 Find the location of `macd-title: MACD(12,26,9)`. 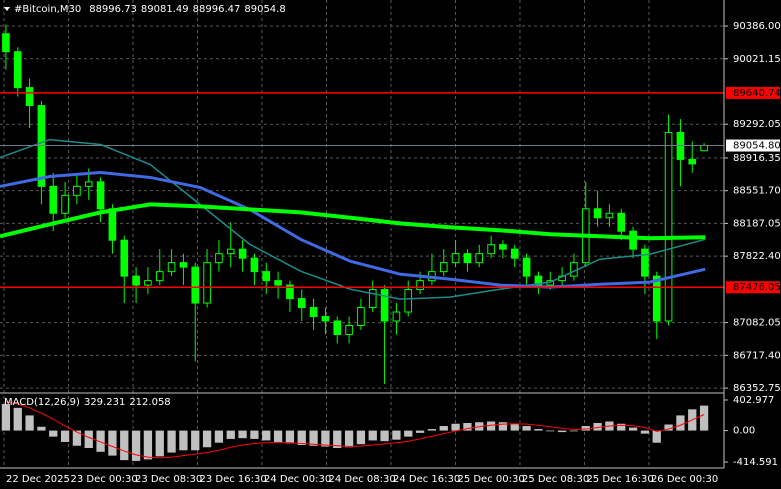

macd-title: MACD(12,26,9) is located at coordinates (42, 402).